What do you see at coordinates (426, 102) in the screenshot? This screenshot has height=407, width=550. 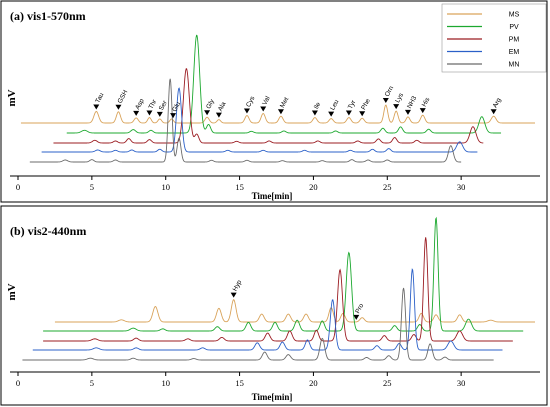 I see `peak-text-his: His` at bounding box center [426, 102].